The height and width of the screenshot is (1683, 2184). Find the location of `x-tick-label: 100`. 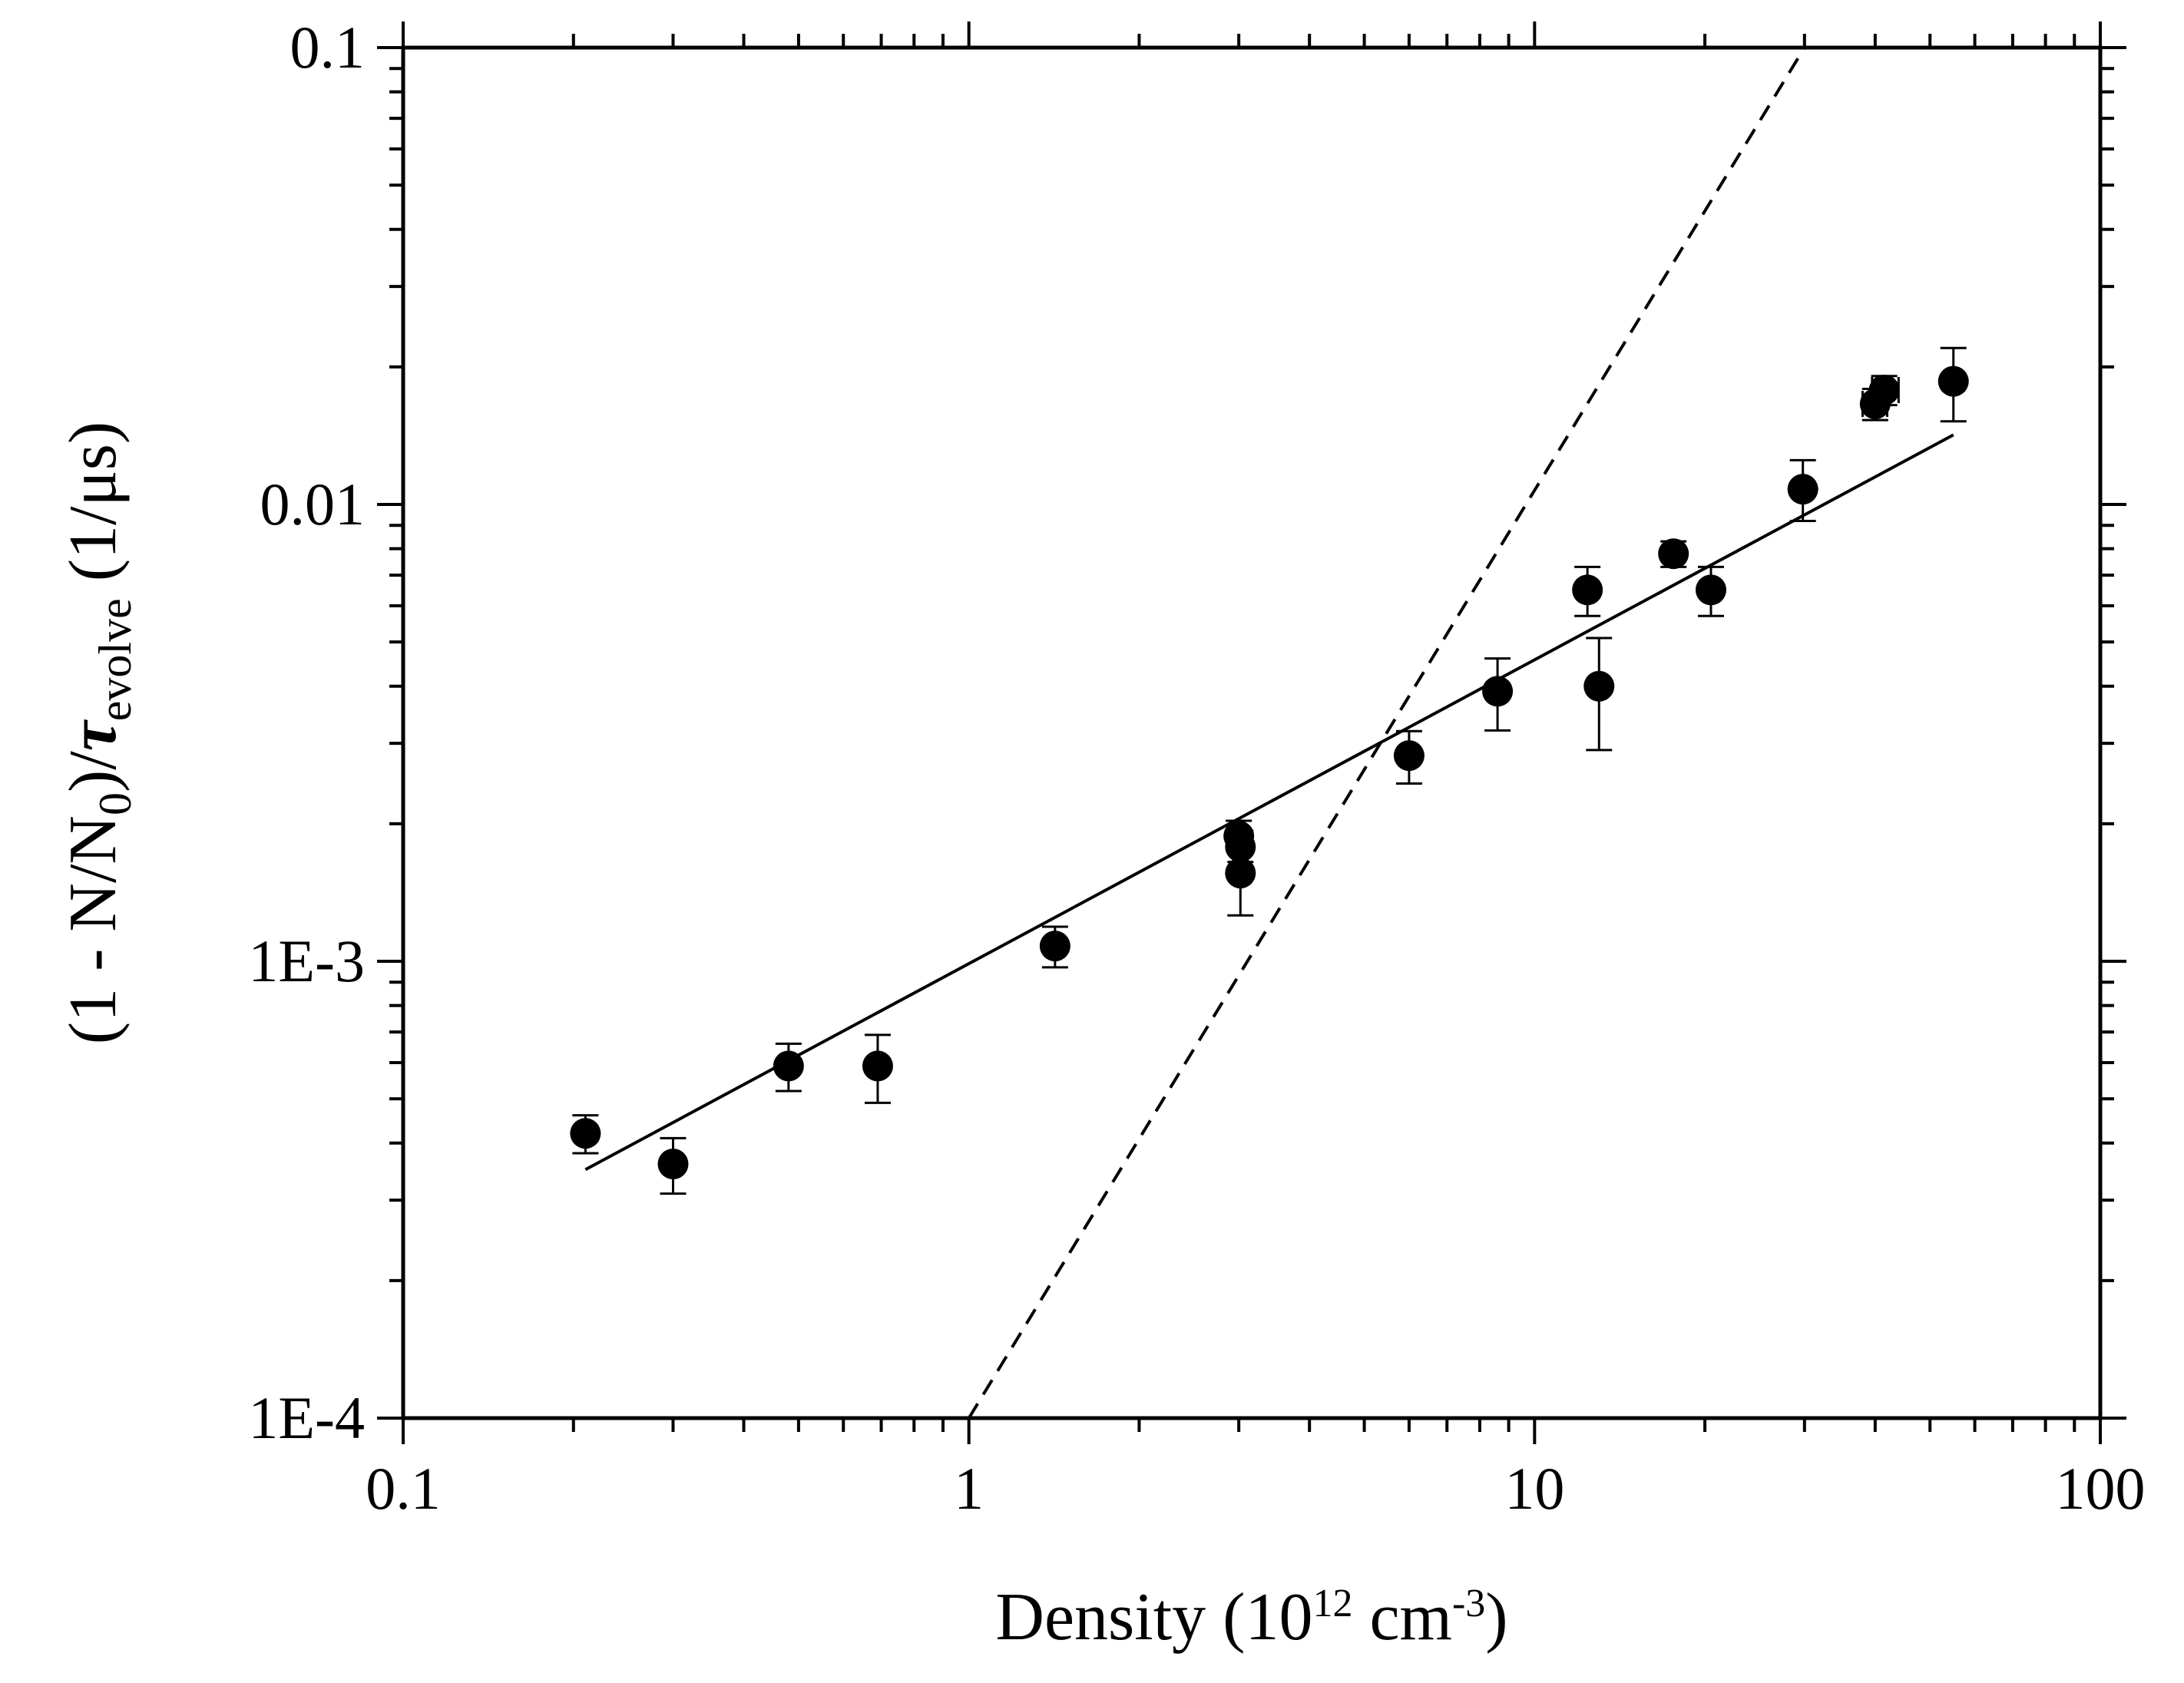

x-tick-label: 100 is located at coordinates (2101, 1488).